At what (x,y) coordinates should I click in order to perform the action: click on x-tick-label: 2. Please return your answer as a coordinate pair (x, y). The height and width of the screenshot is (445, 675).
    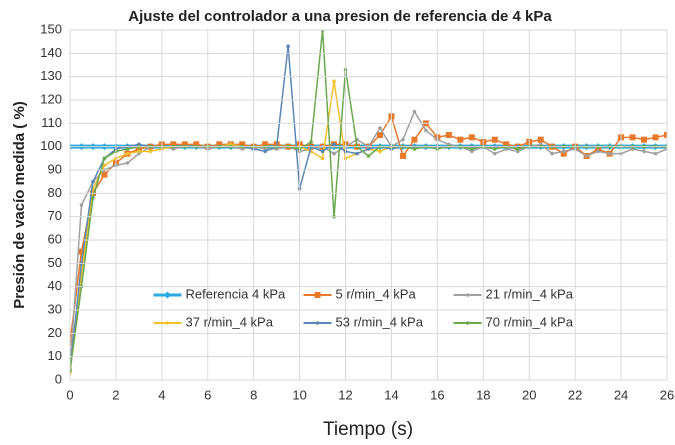
    Looking at the image, I should click on (115, 394).